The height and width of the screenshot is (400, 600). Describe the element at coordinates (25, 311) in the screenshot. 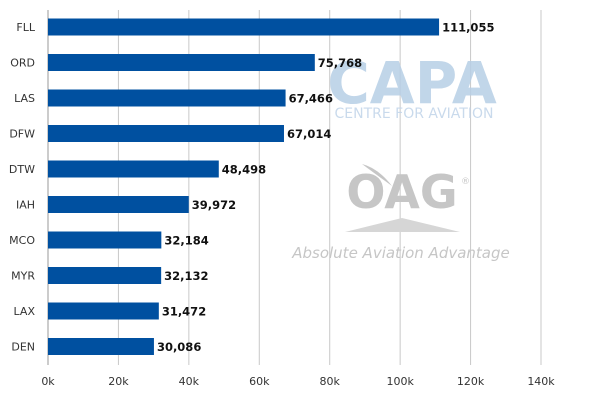

I see `y-category-label: LAX` at that location.